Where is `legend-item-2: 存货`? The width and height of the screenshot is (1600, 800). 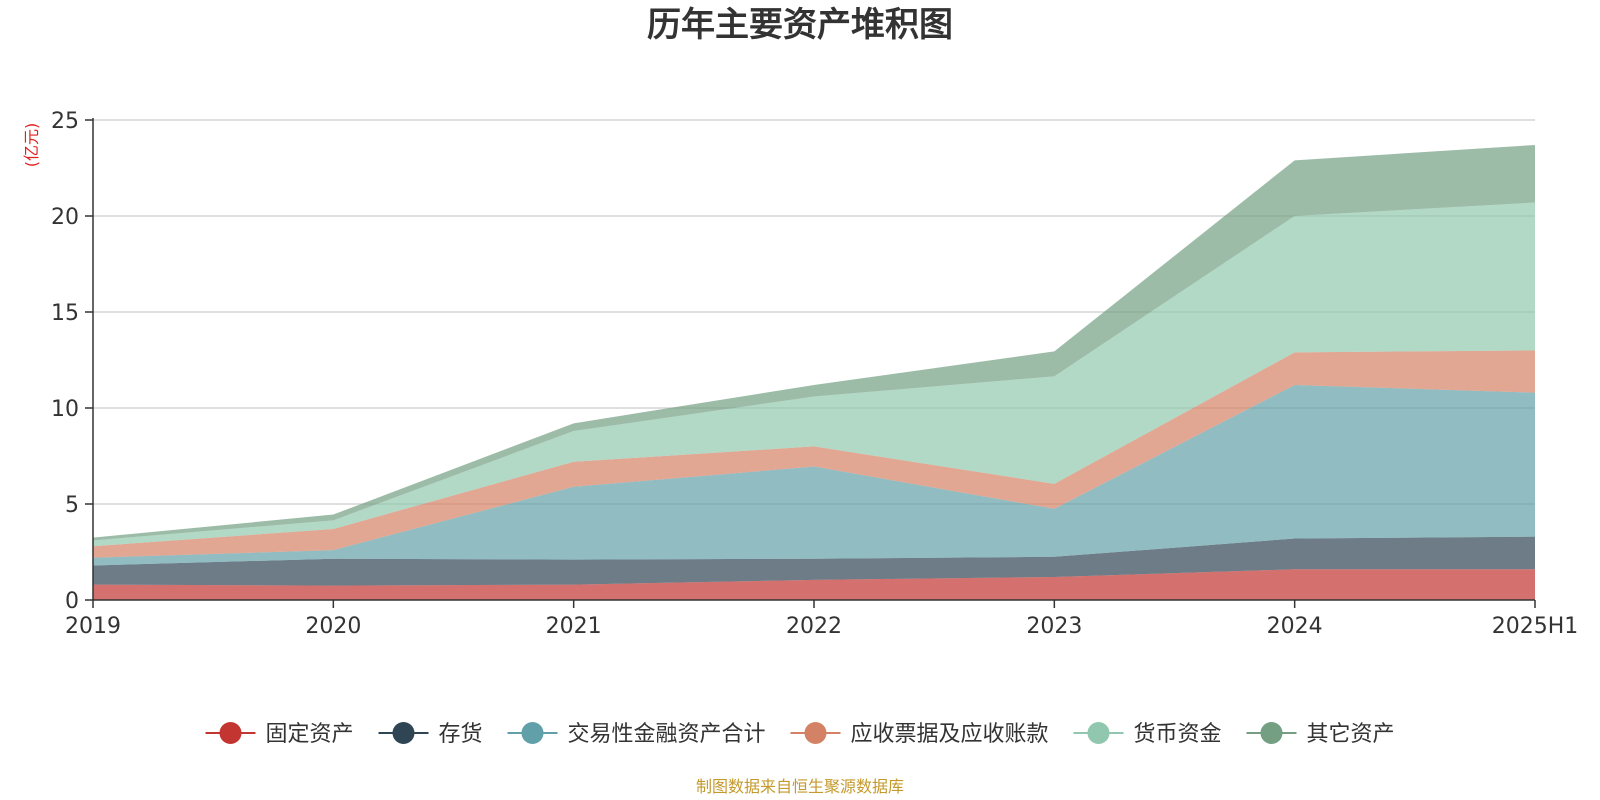 legend-item-2: 存货 is located at coordinates (430, 734).